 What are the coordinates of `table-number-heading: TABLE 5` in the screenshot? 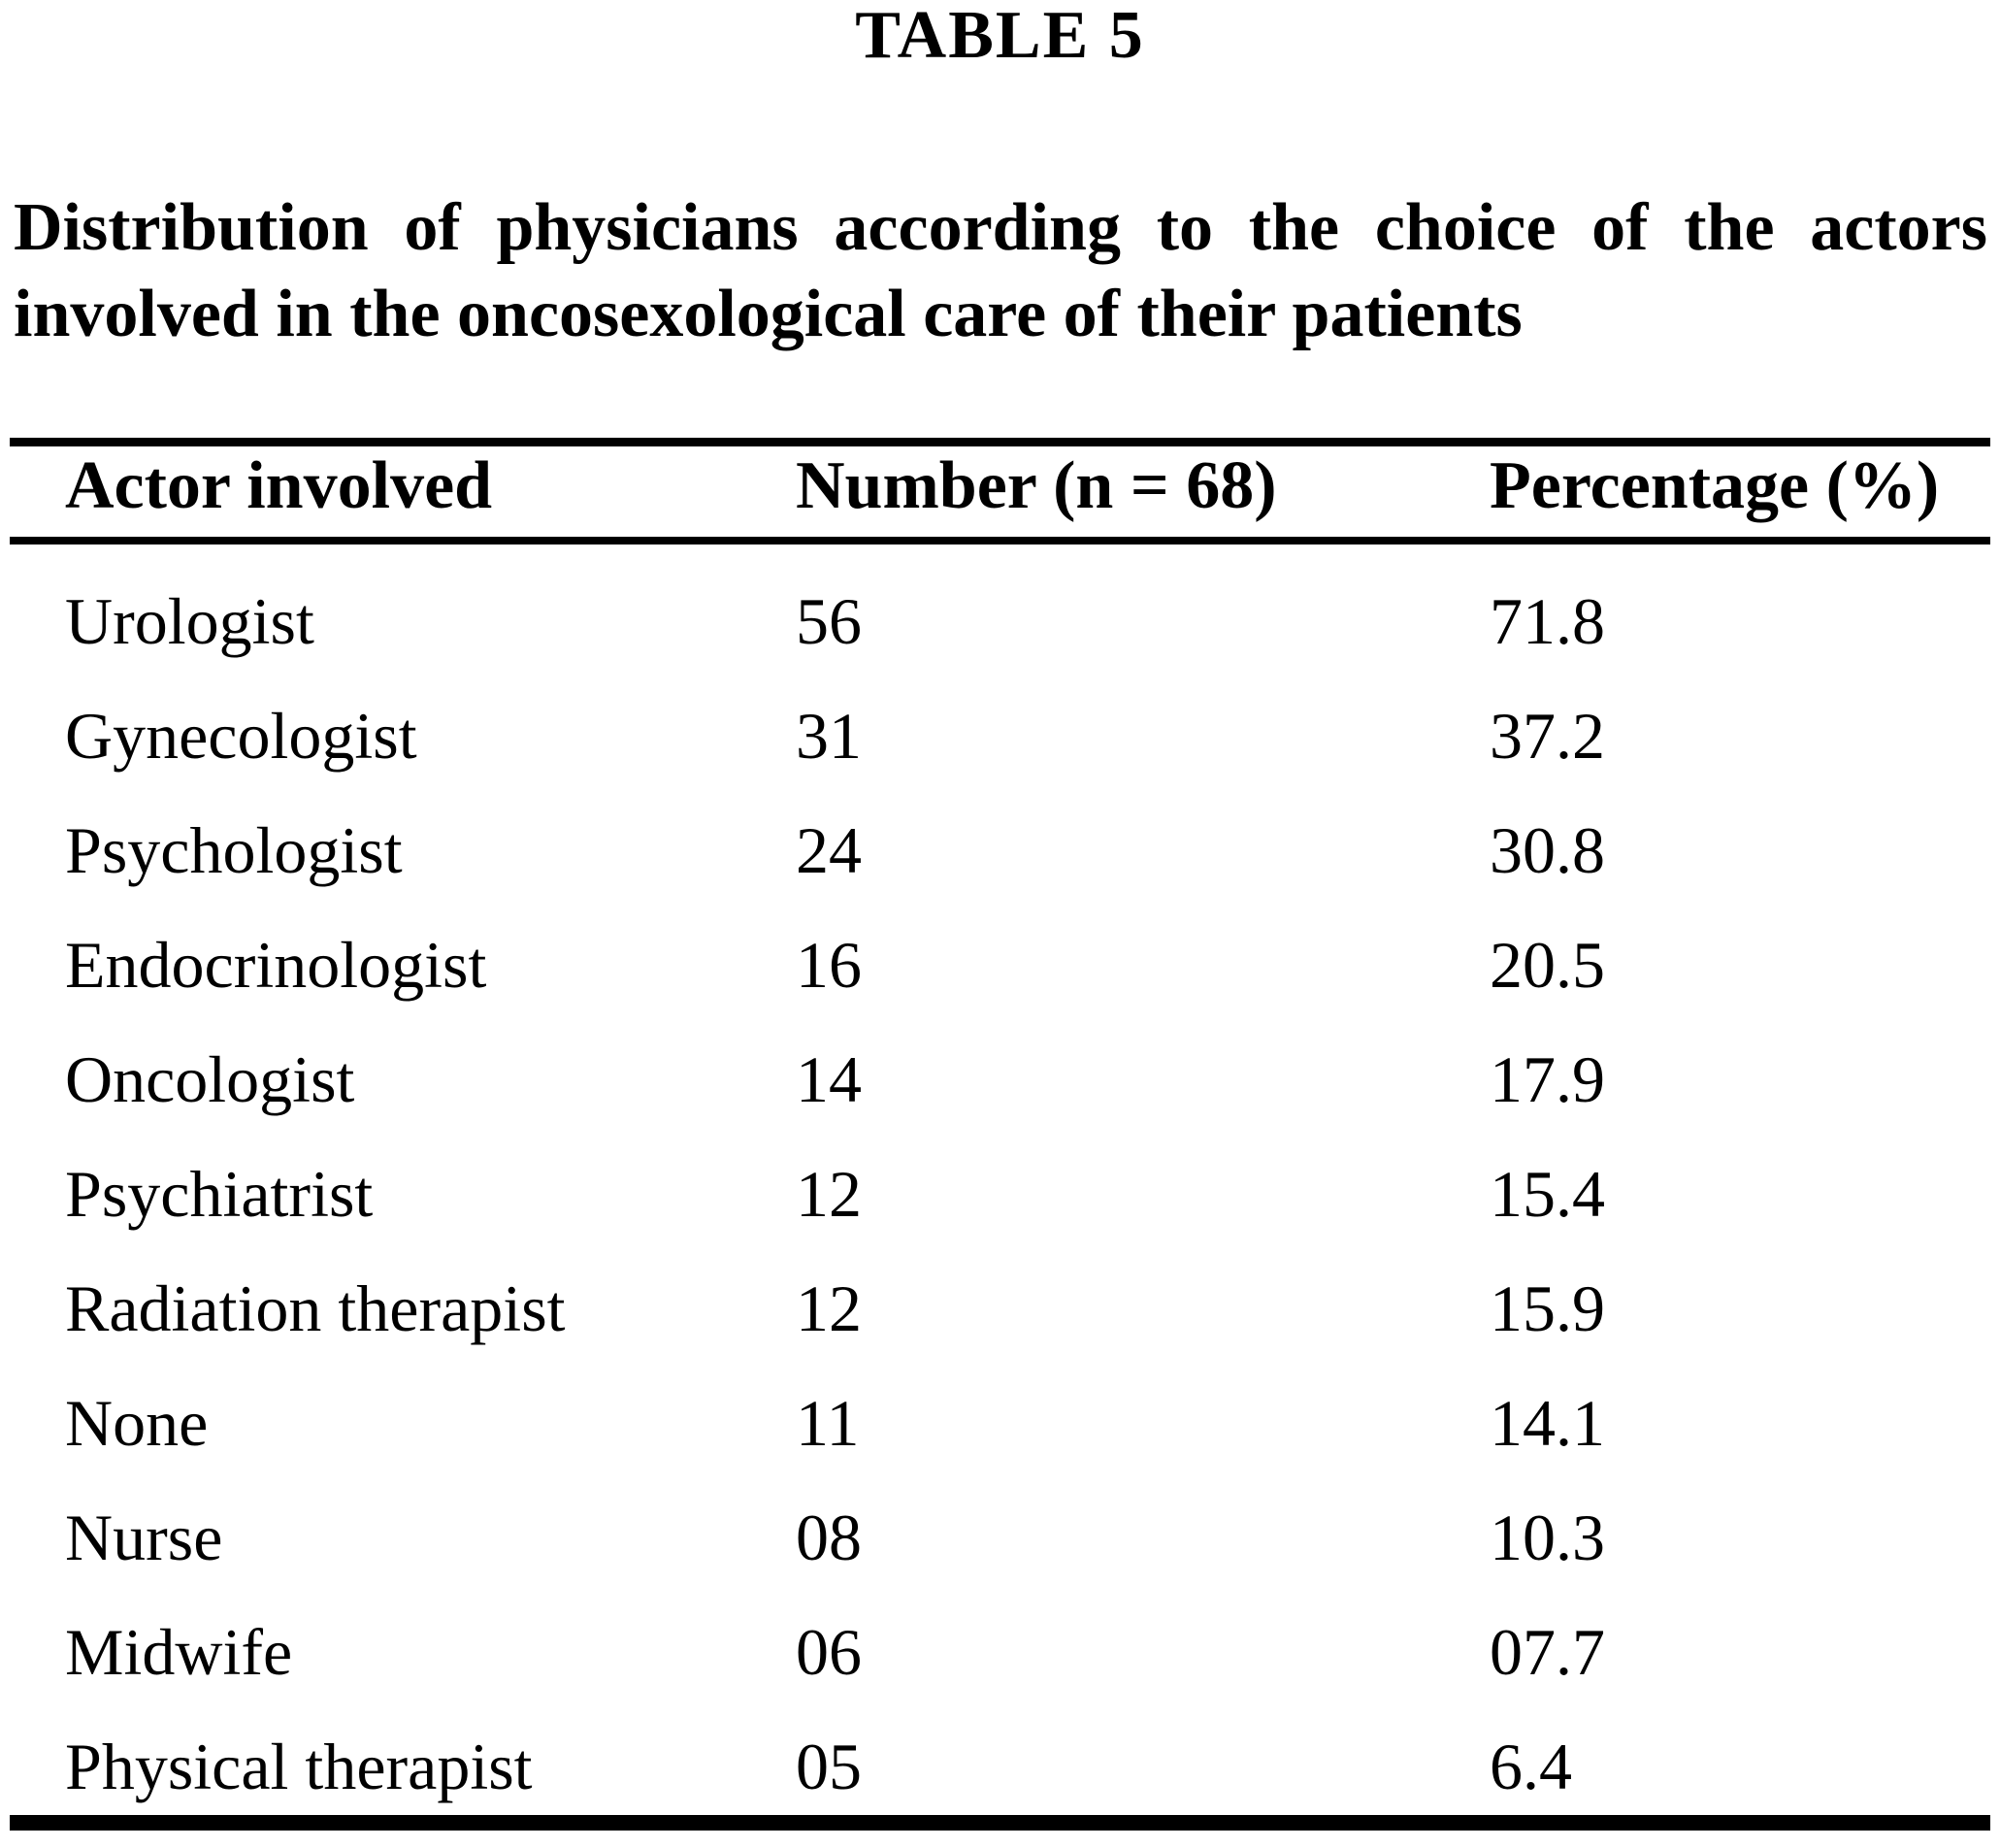 It's located at (1000, 36).